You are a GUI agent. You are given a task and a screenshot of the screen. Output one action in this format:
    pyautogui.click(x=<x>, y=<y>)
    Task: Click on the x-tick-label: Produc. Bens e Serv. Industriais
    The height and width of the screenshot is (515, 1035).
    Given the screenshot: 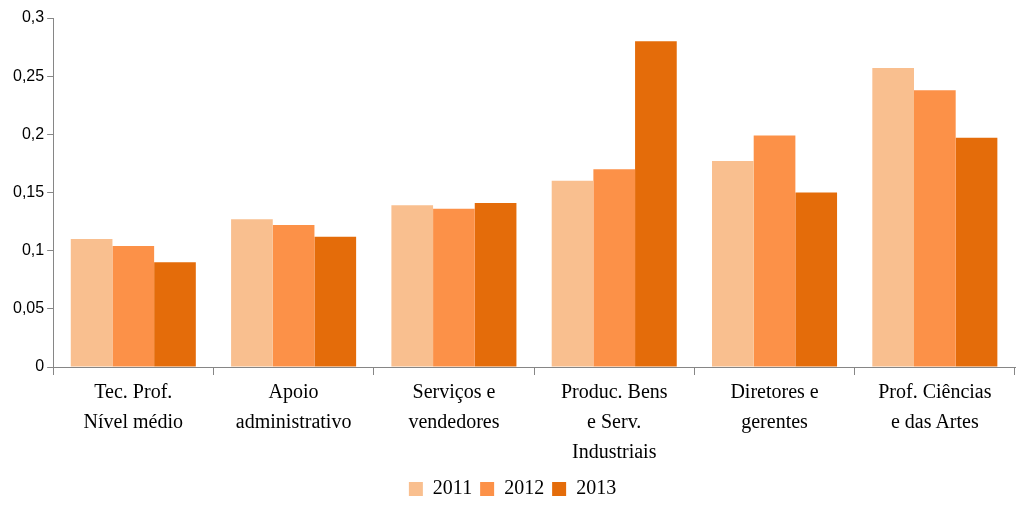 What is the action you would take?
    pyautogui.click(x=614, y=421)
    